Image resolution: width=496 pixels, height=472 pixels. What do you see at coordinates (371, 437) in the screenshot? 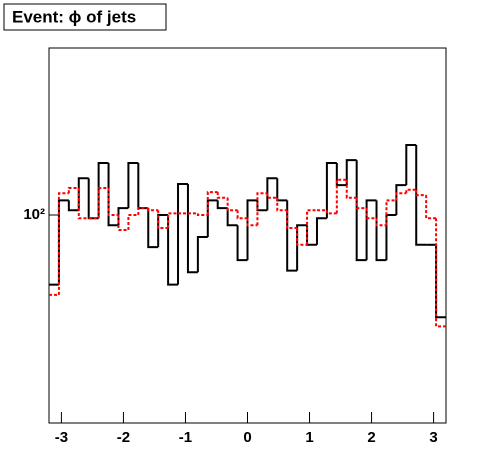
I see `x-tick-label: 2` at bounding box center [371, 437].